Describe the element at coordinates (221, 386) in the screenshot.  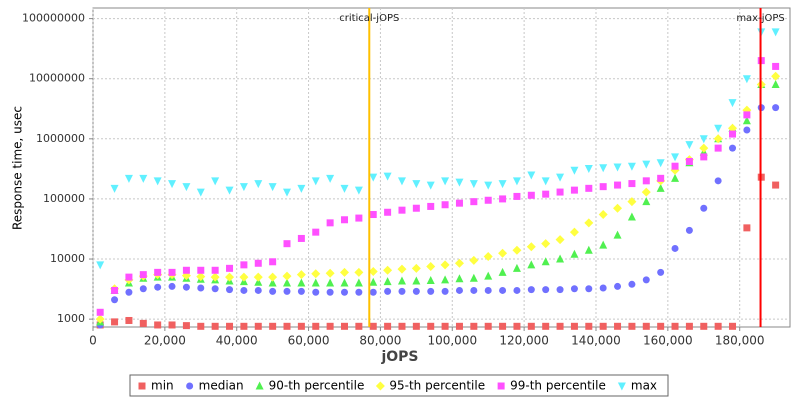
I see `legend-label: median` at that location.